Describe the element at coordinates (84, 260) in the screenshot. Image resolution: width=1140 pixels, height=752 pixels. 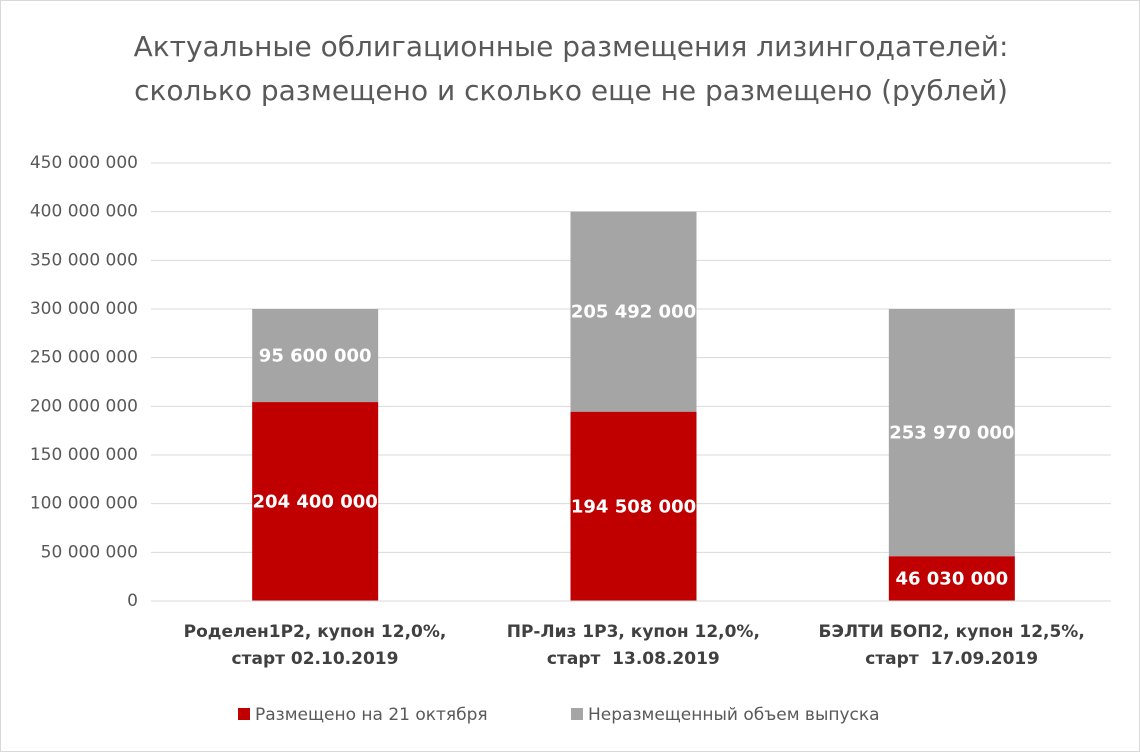
I see `y-tick-label: 350 000 000` at that location.